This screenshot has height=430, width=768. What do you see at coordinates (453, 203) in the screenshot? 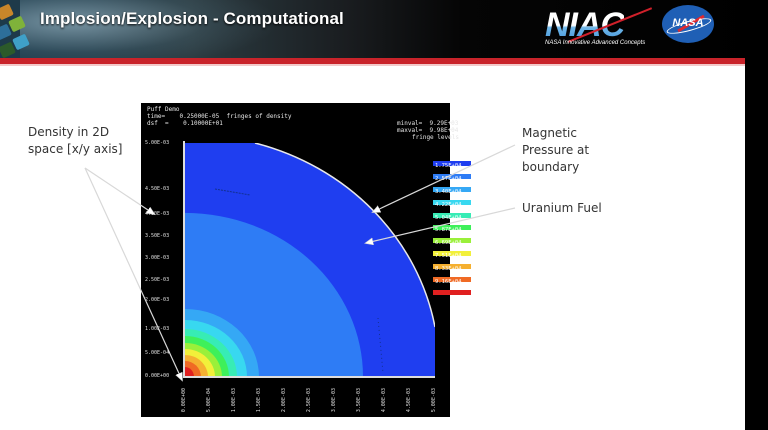
I see `legend-item: 4.22E+04` at bounding box center [453, 203].